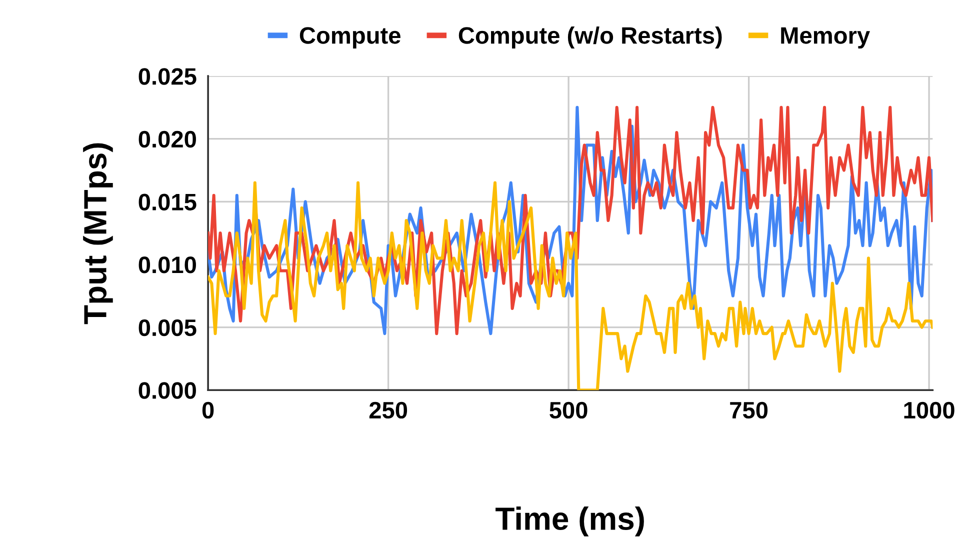 Image resolution: width=961 pixels, height=551 pixels. I want to click on y-tick-label: 0.020, so click(167, 139).